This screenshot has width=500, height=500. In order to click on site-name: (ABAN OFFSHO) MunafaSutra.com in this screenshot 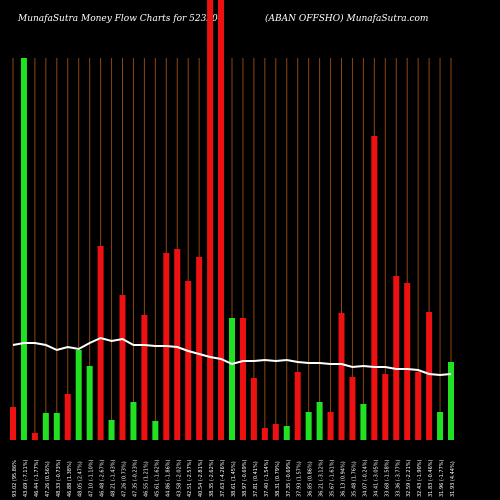, I will do `click(347, 19)`.